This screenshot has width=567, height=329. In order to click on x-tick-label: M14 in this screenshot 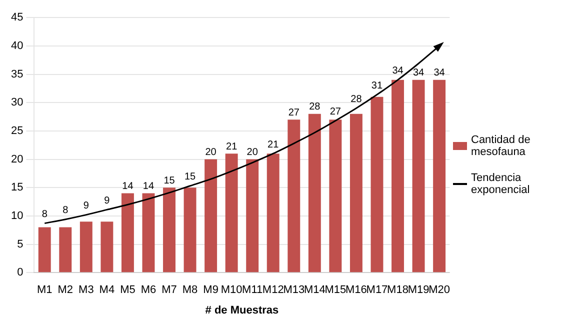, I will do `click(315, 290)`.